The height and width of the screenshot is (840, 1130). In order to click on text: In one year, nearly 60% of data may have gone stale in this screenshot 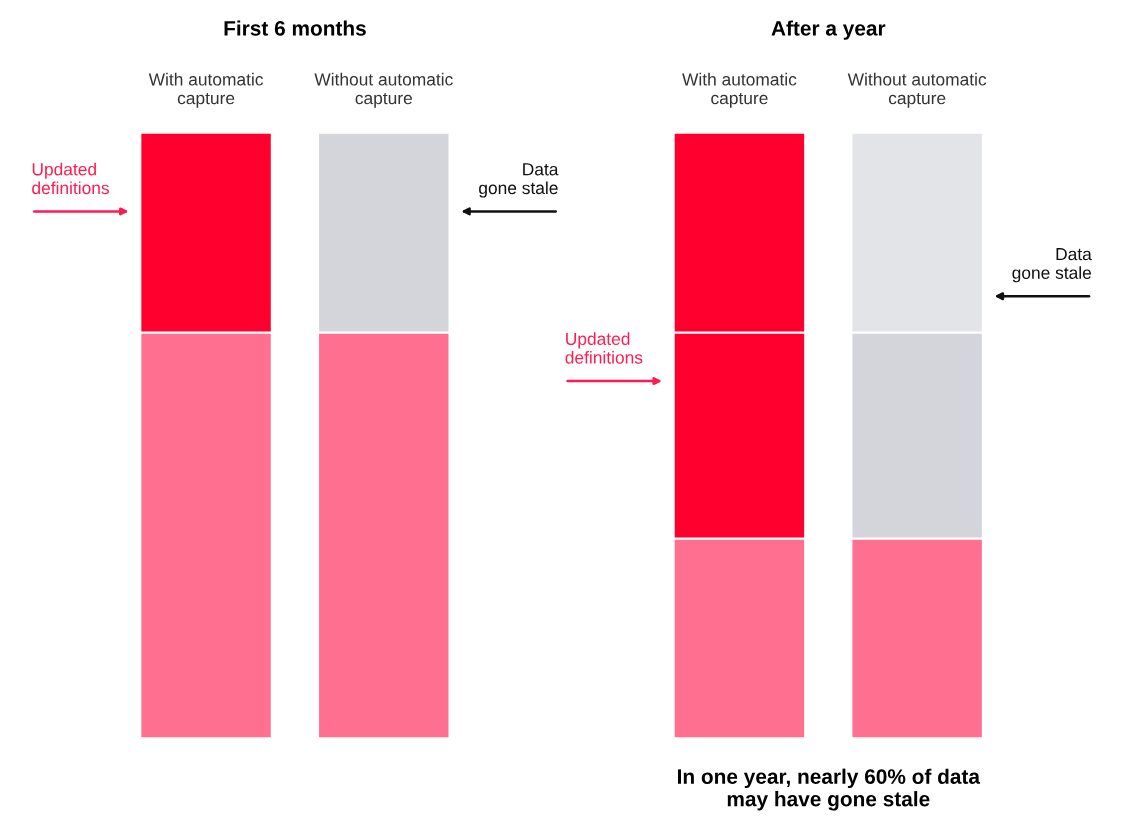, I will do `click(829, 789)`.